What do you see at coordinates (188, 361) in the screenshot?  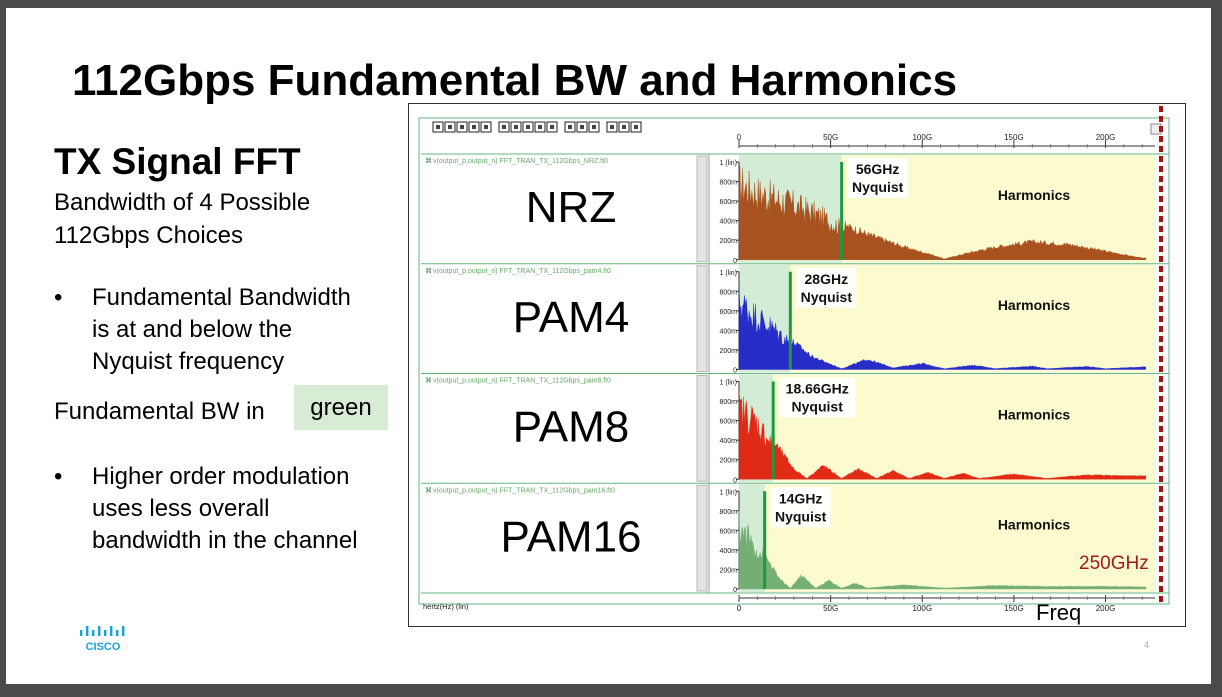 I see `bullet-line: Nyquist frequency` at bounding box center [188, 361].